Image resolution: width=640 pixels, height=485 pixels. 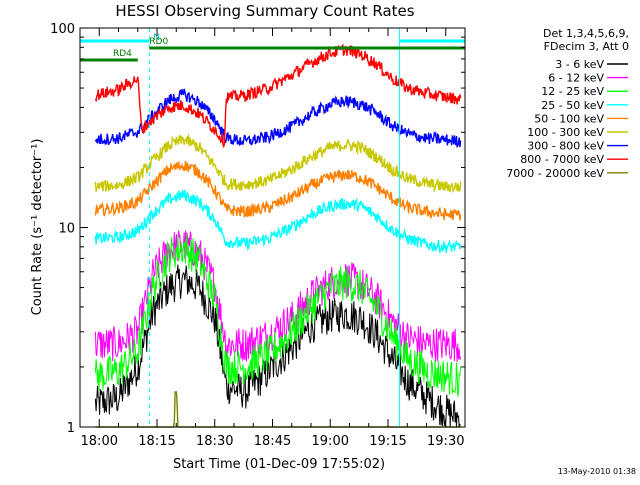 I want to click on x-tick-label: 18:45, so click(x=272, y=441).